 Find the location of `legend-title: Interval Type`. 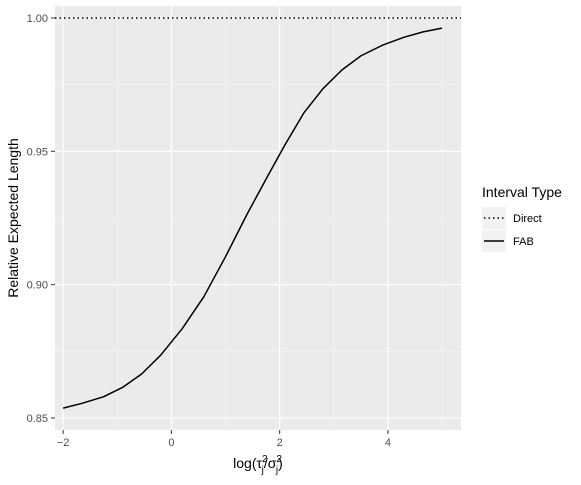

legend-title: Interval Type is located at coordinates (522, 192).